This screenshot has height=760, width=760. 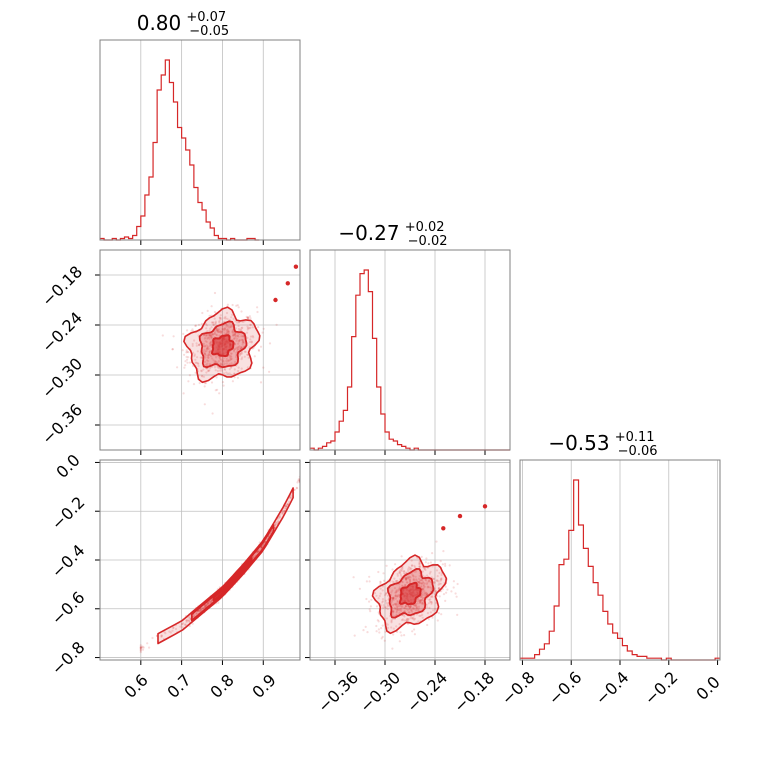 What do you see at coordinates (62, 378) in the screenshot?
I see `ytick-p2-1: −0.30` at bounding box center [62, 378].